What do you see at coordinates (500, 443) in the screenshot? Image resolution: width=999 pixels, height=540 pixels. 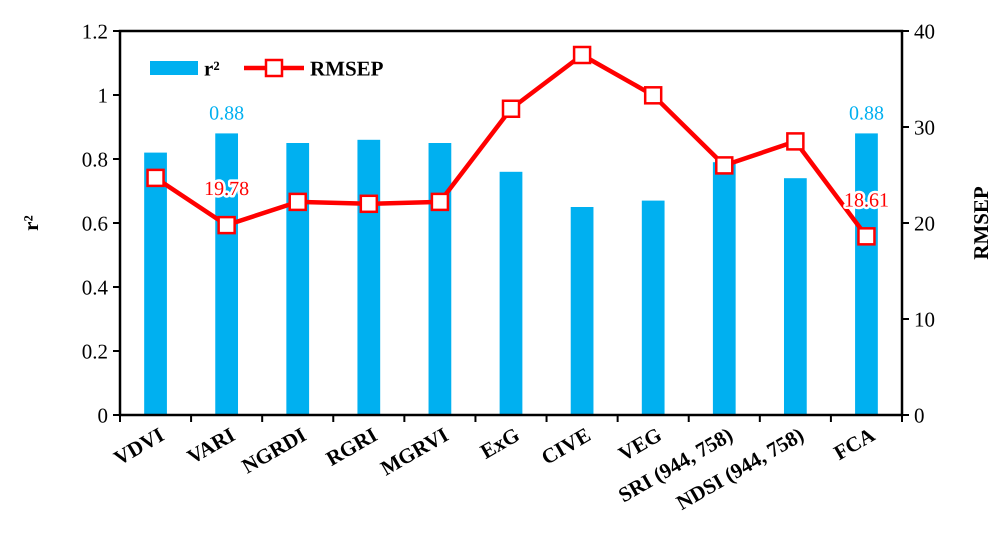 I see `x-tick-label: ExG` at bounding box center [500, 443].